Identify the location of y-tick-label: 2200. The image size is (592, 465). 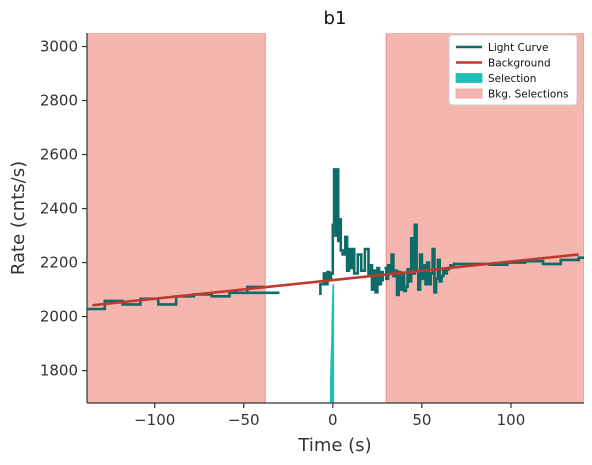
(59, 263).